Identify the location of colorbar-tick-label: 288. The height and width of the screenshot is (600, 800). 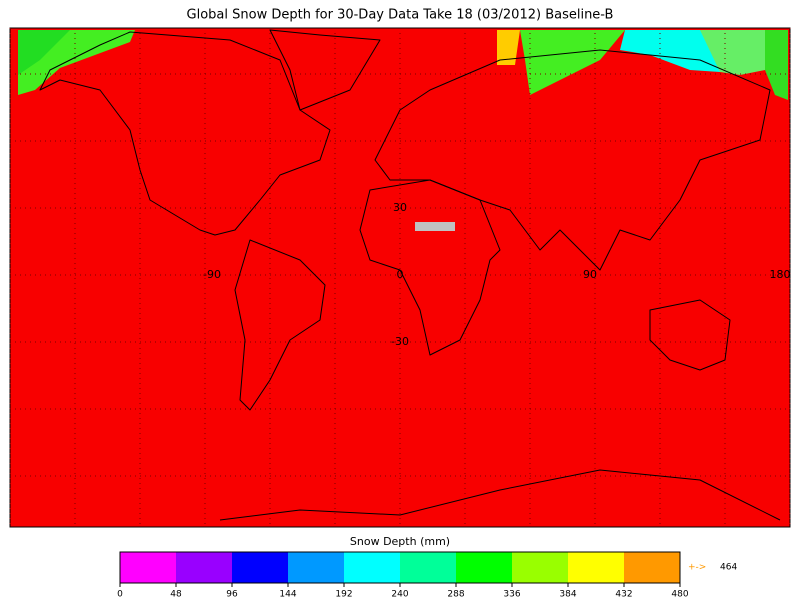
(455, 595).